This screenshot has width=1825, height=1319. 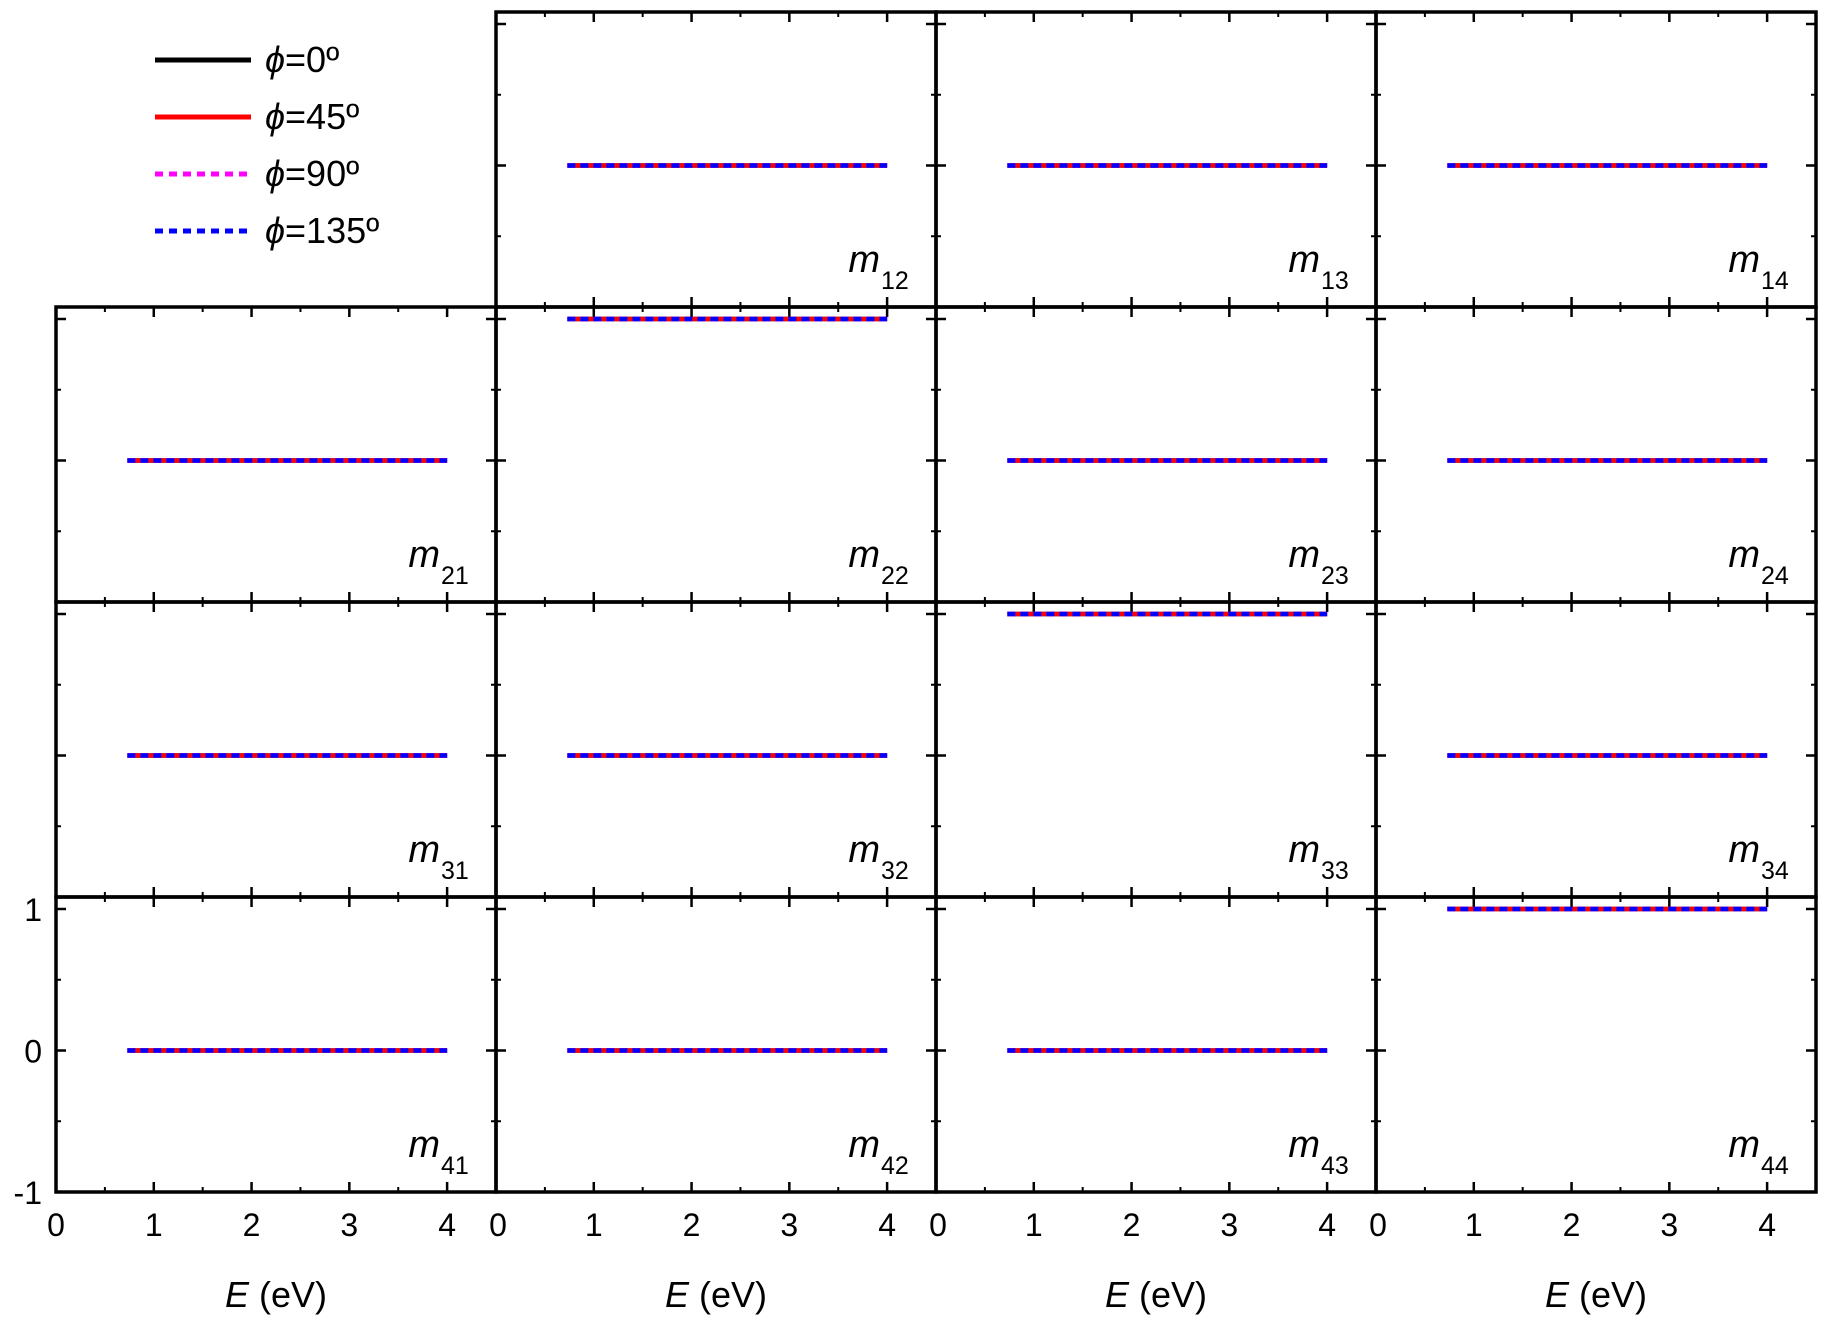 I want to click on panel-label-subscript: 22, so click(x=895, y=576).